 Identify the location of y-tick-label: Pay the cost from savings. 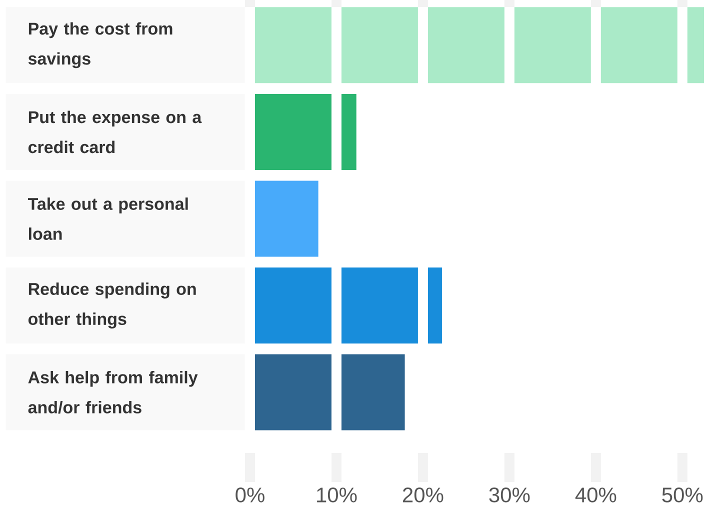
(100, 45).